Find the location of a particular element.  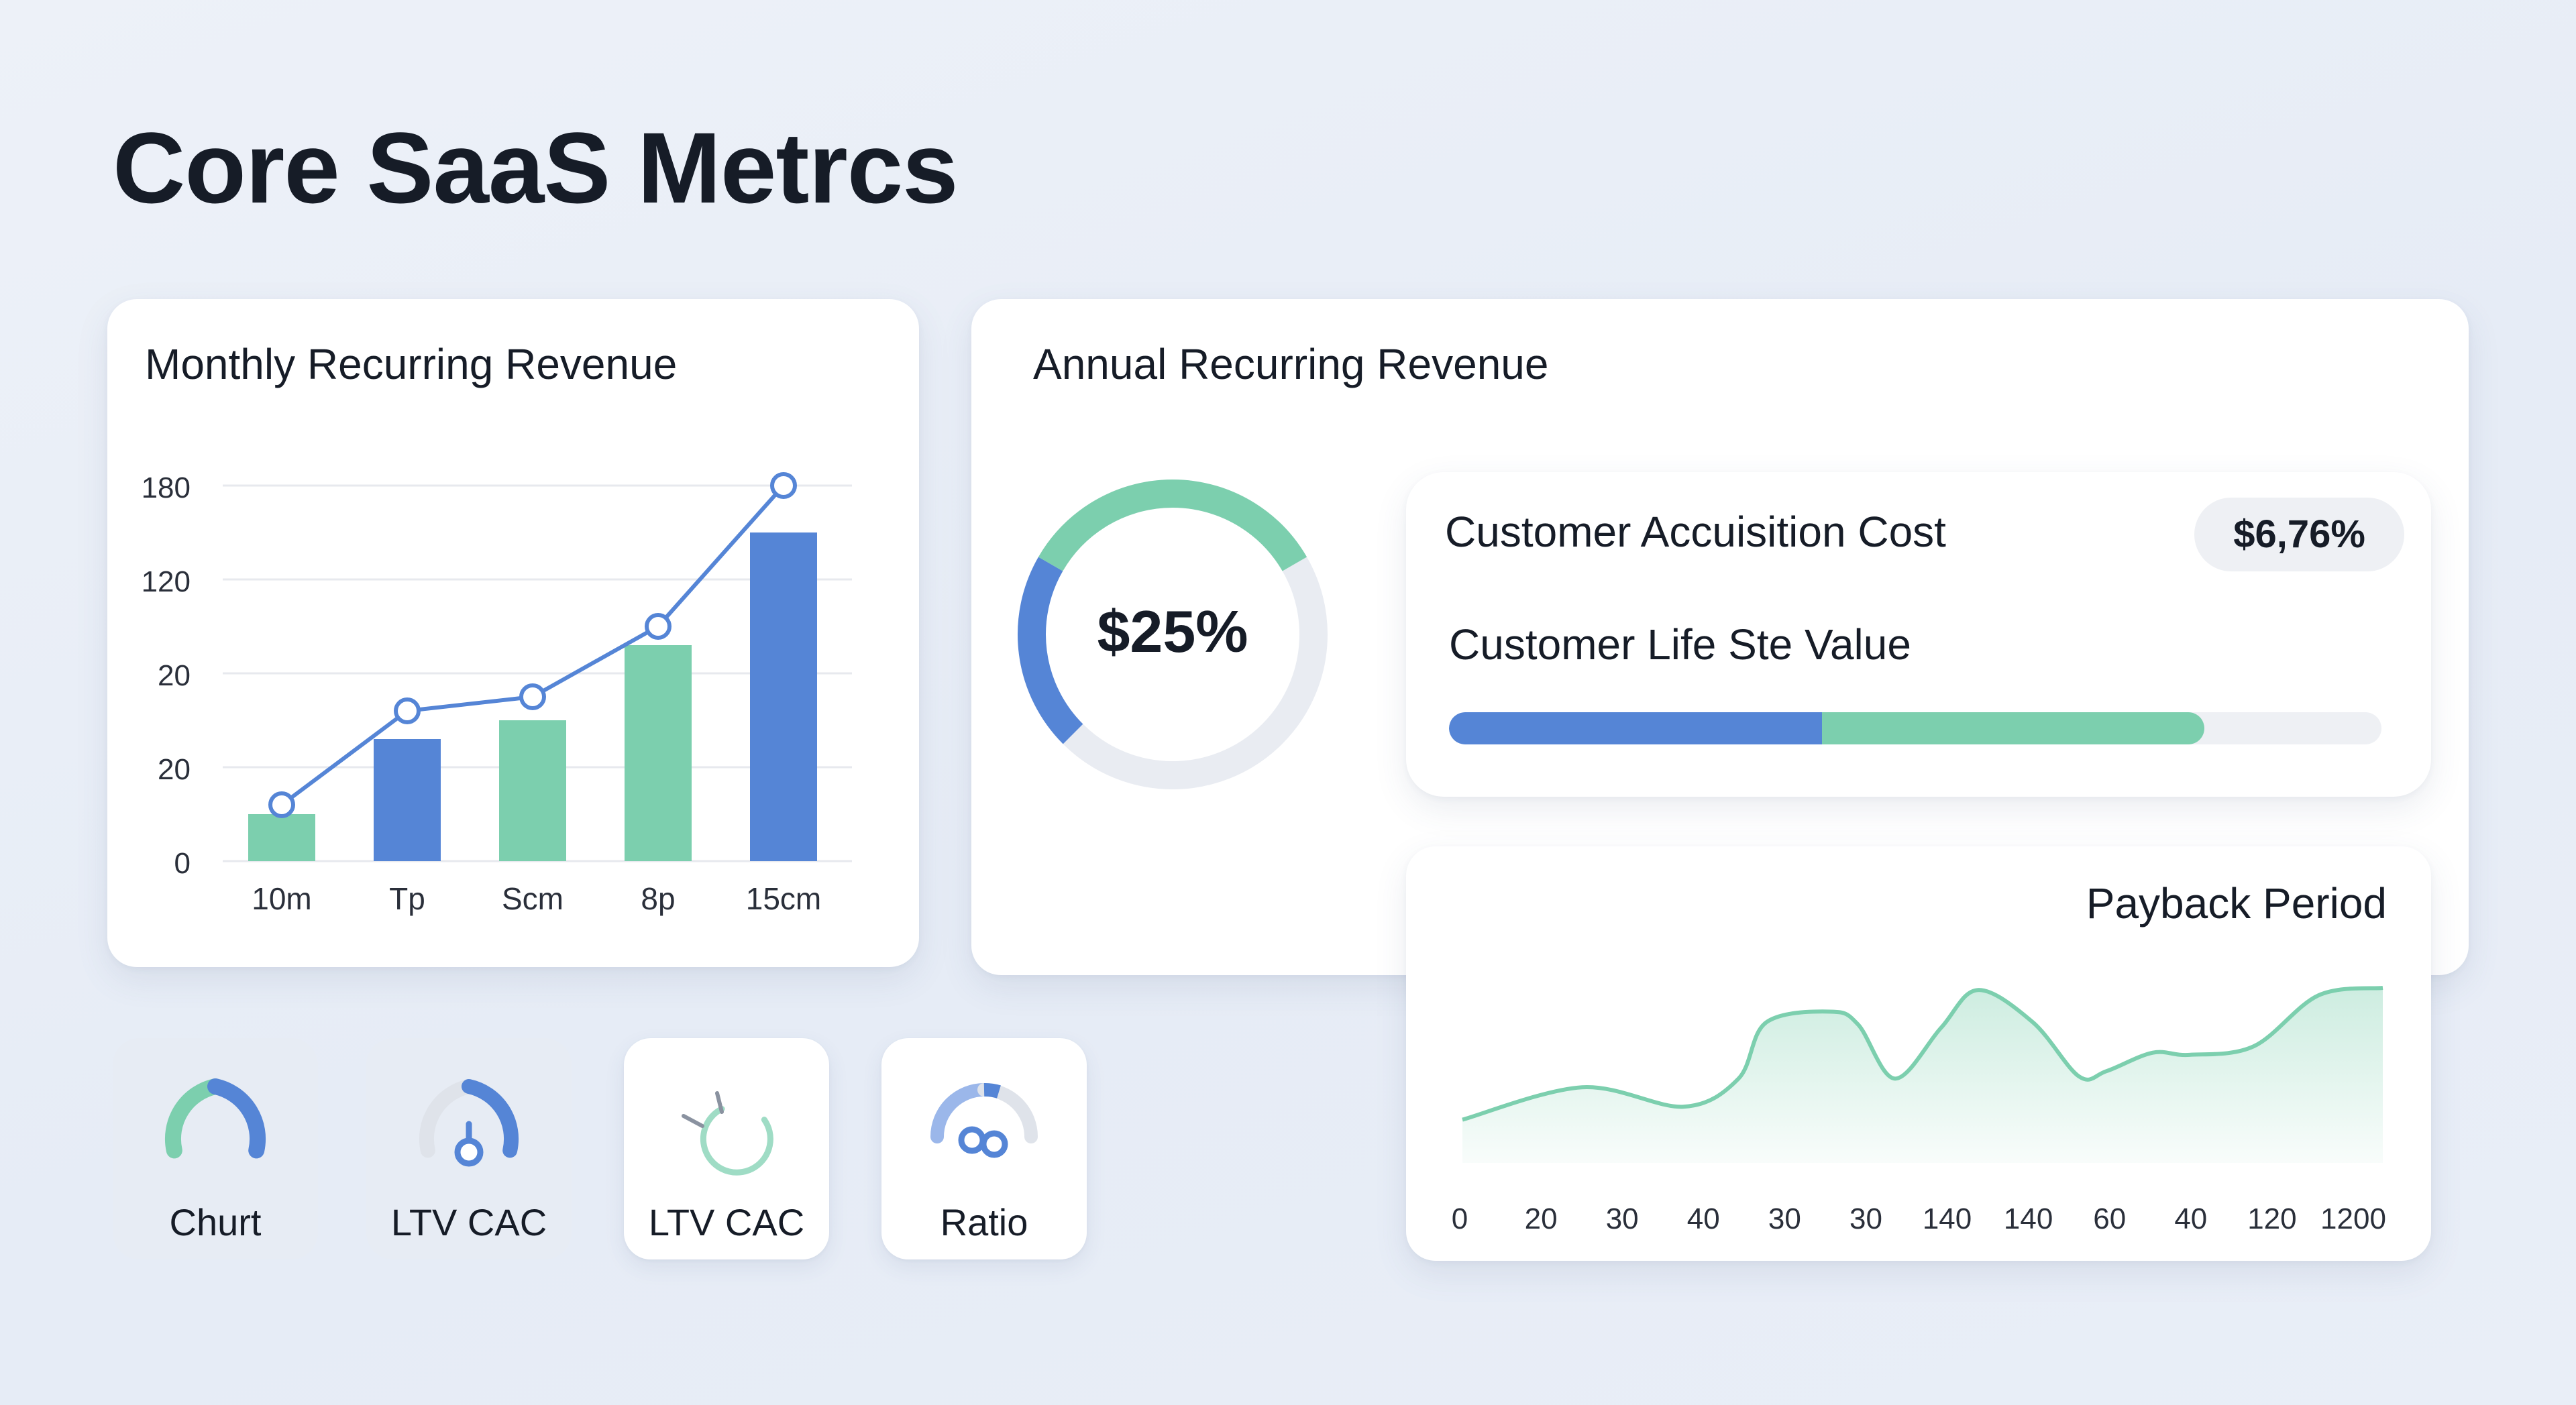

payback-x-tick-label: 120 is located at coordinates (2271, 1218).